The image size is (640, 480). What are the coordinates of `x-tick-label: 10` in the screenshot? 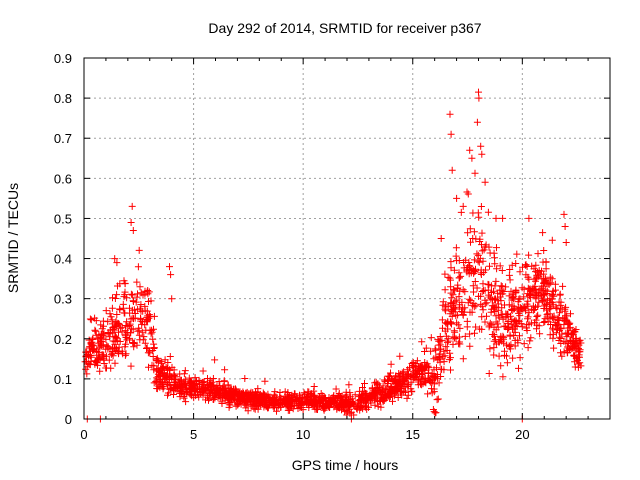 It's located at (303, 434).